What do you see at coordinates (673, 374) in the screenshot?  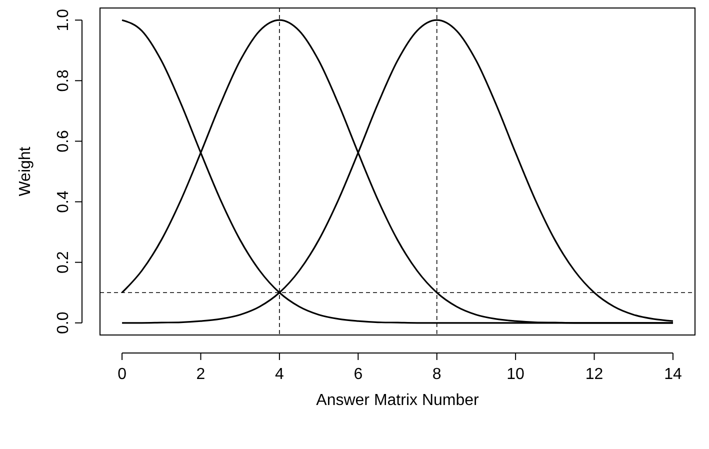 I see `x-tick-label: 14` at bounding box center [673, 374].